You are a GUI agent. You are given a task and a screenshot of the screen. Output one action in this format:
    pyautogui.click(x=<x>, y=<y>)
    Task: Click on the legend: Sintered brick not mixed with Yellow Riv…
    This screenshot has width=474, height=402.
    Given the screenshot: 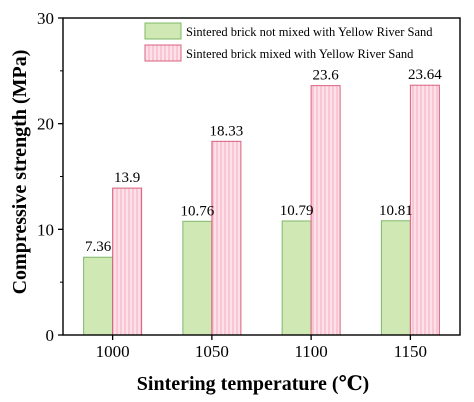 What is the action you would take?
    pyautogui.click(x=288, y=42)
    